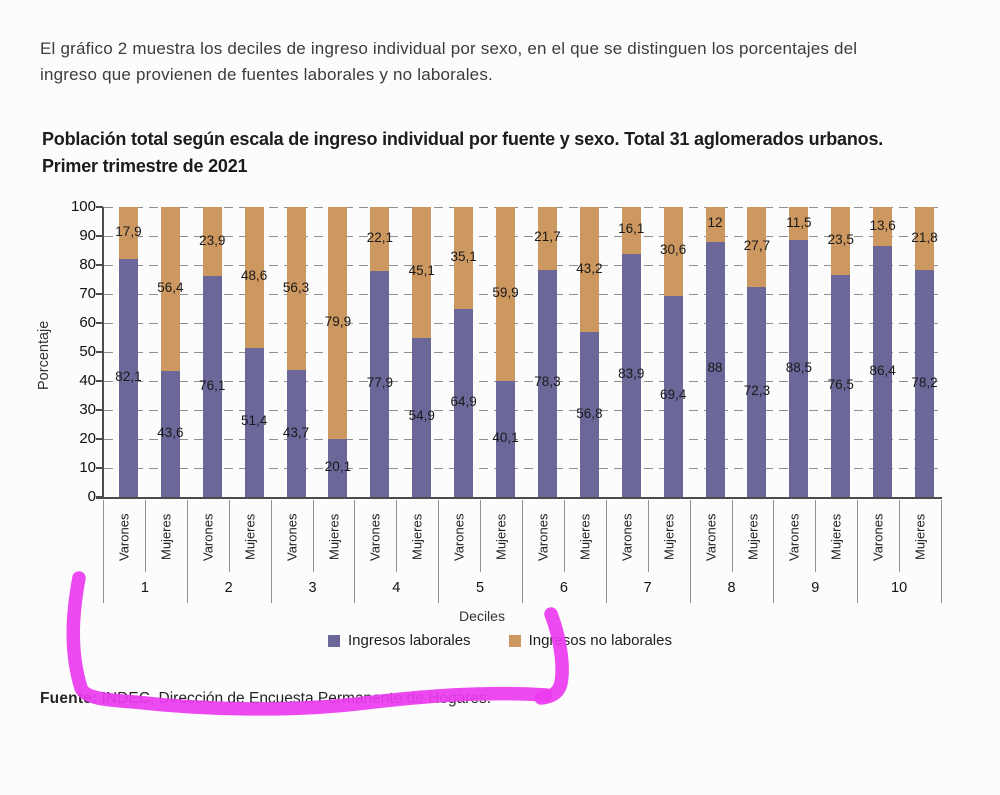  I want to click on y-tick-label: 10, so click(87, 467).